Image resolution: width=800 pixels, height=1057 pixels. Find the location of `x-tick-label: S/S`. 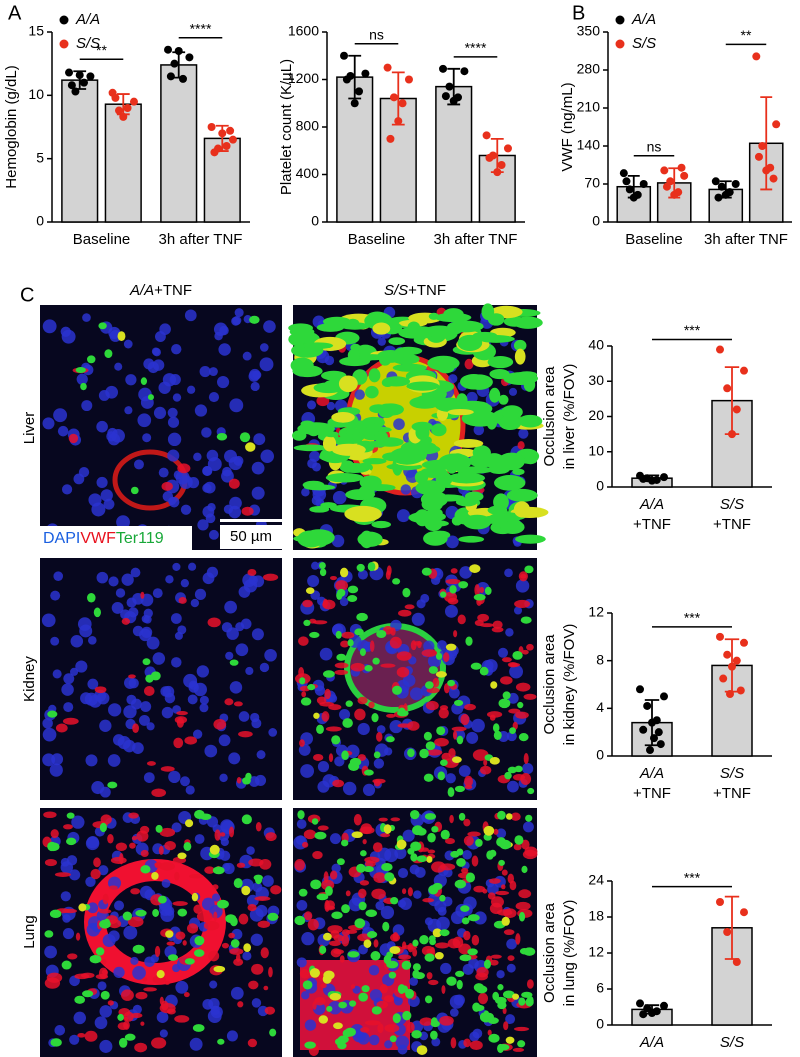

x-tick-label: S/S is located at coordinates (732, 504).